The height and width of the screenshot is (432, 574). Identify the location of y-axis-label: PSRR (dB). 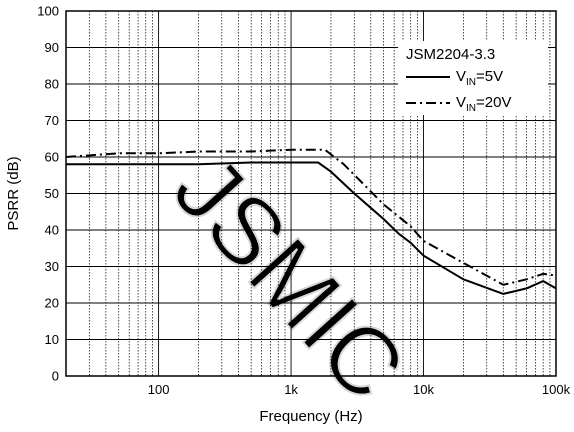
(13, 193).